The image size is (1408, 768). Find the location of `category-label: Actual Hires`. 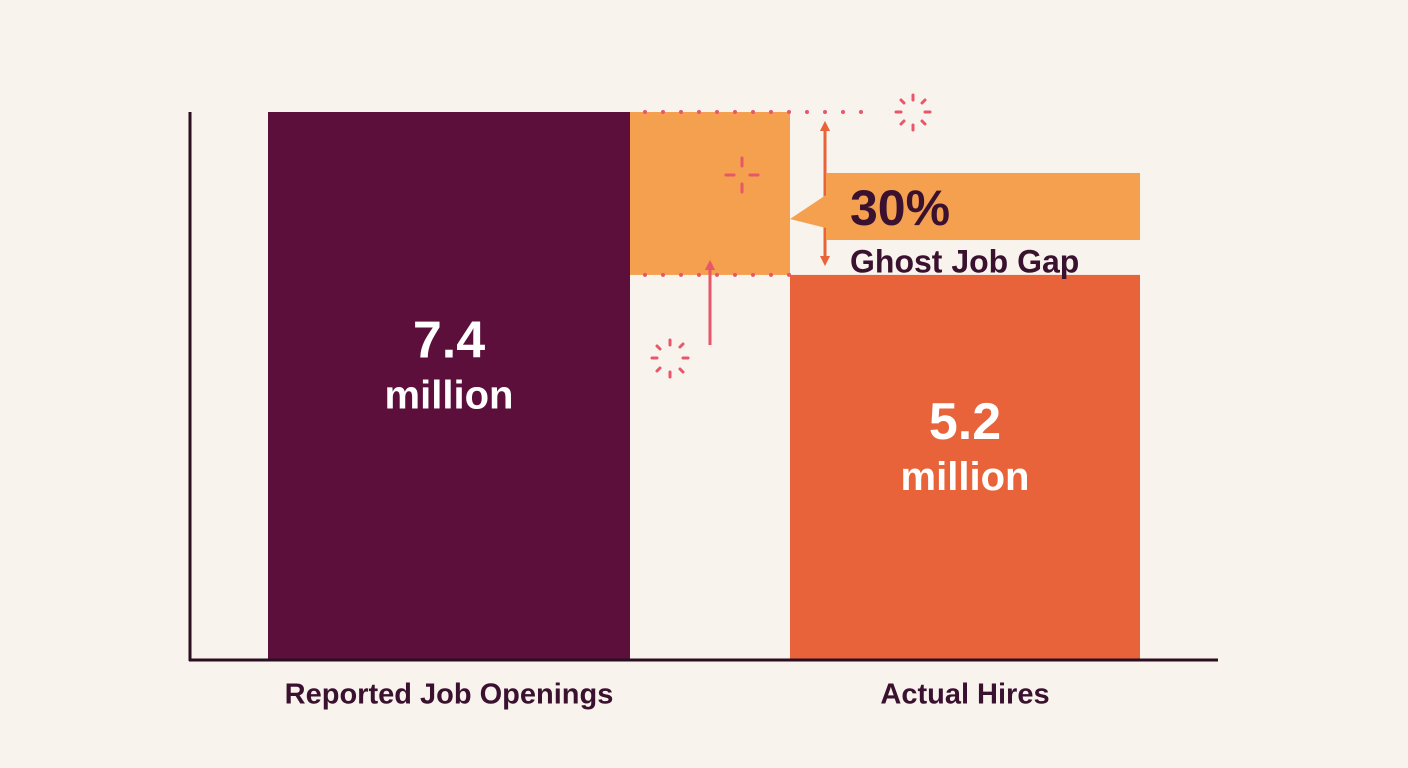

category-label: Actual Hires is located at coordinates (964, 695).